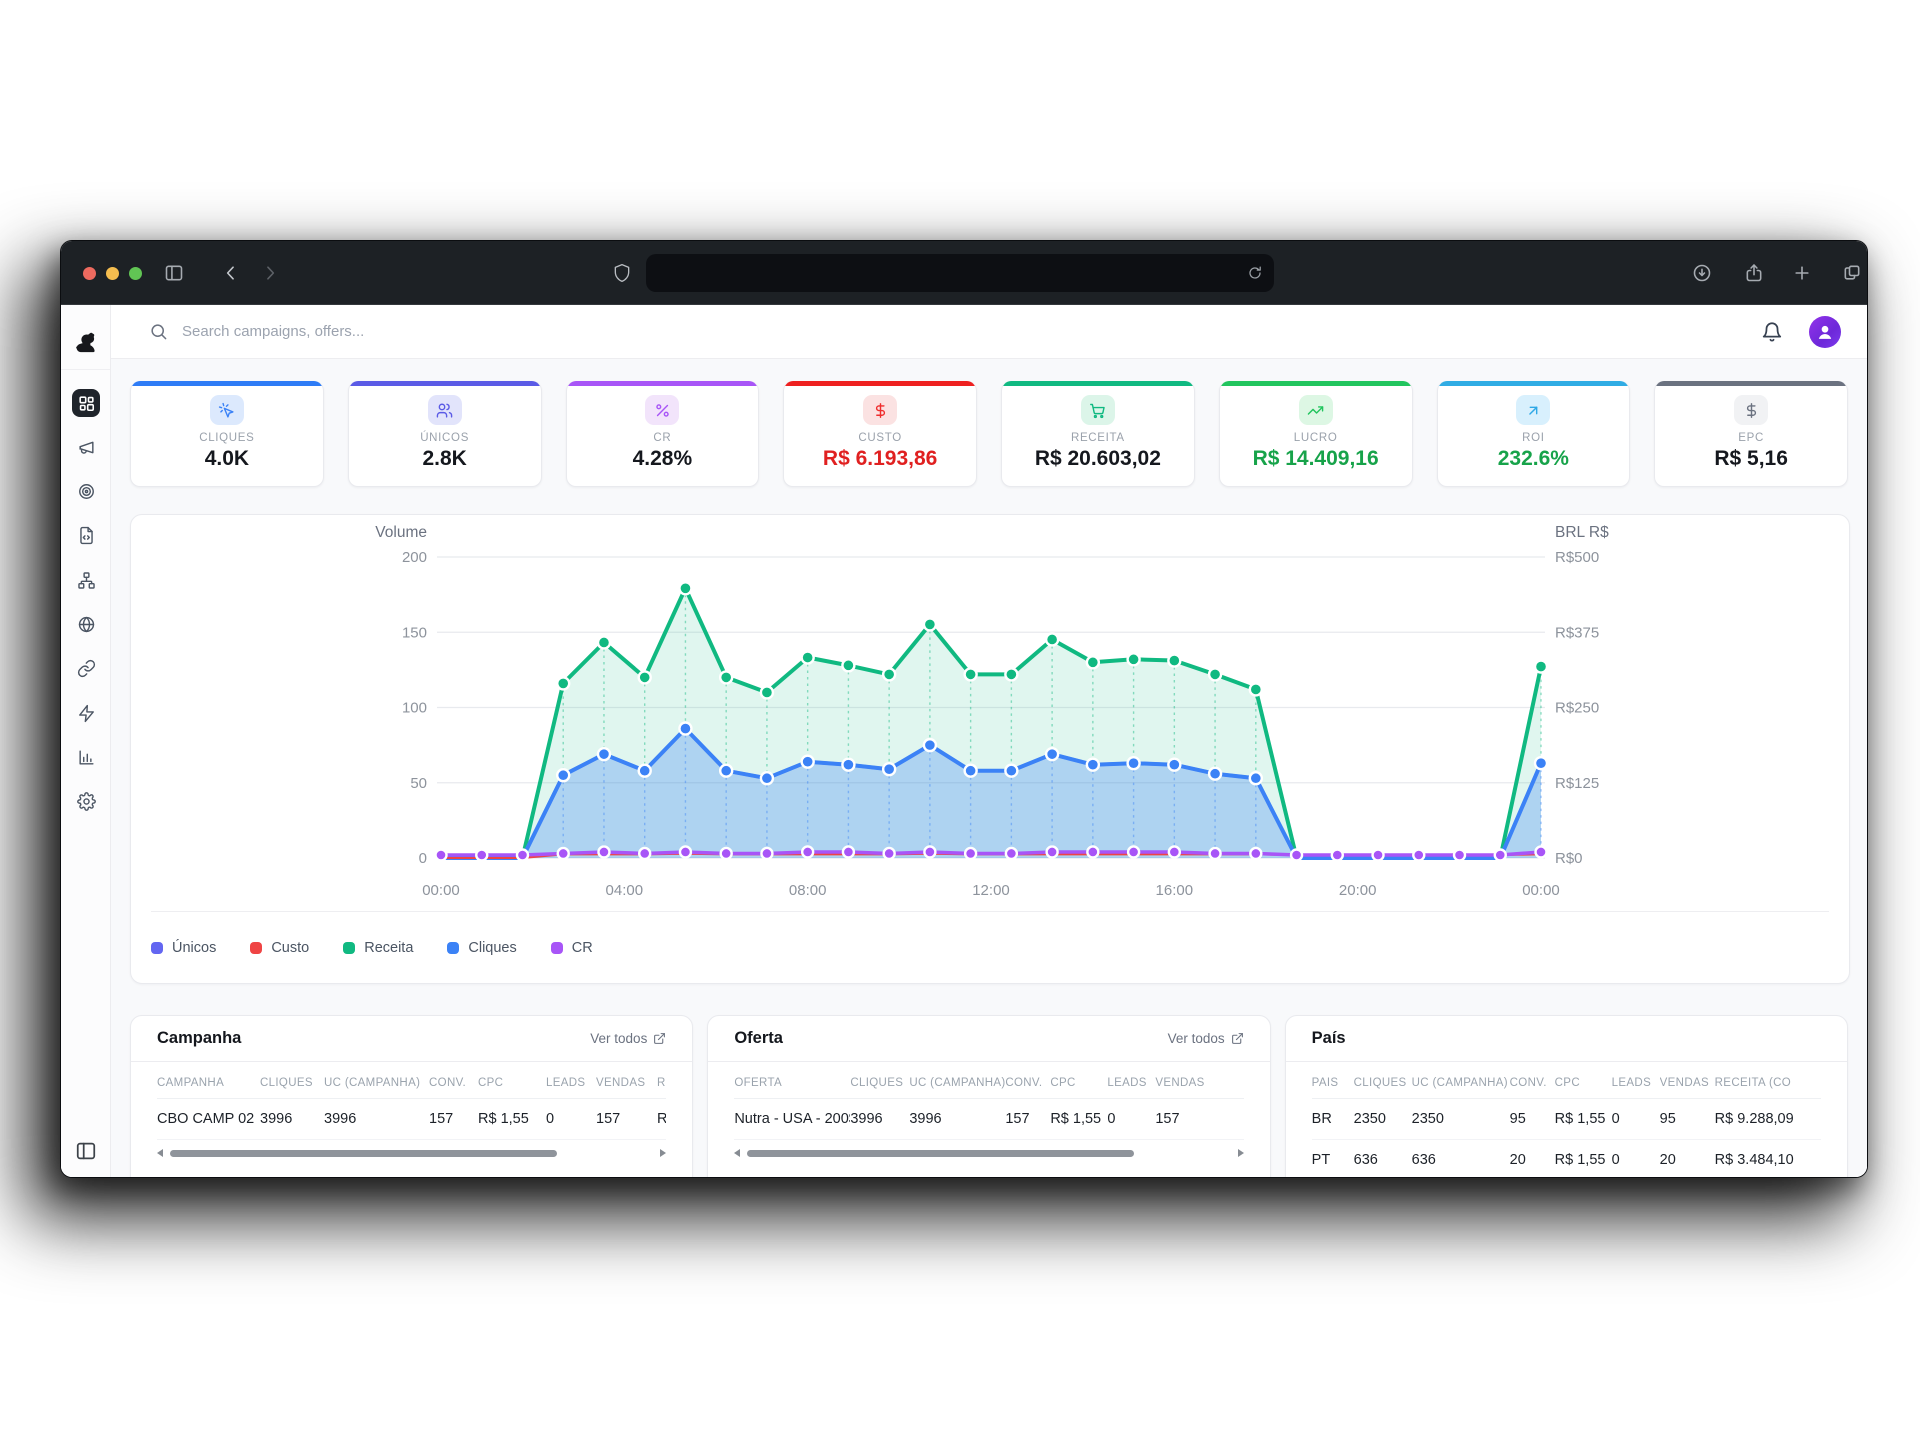  What do you see at coordinates (392, 331) in the screenshot?
I see `search-input` at bounding box center [392, 331].